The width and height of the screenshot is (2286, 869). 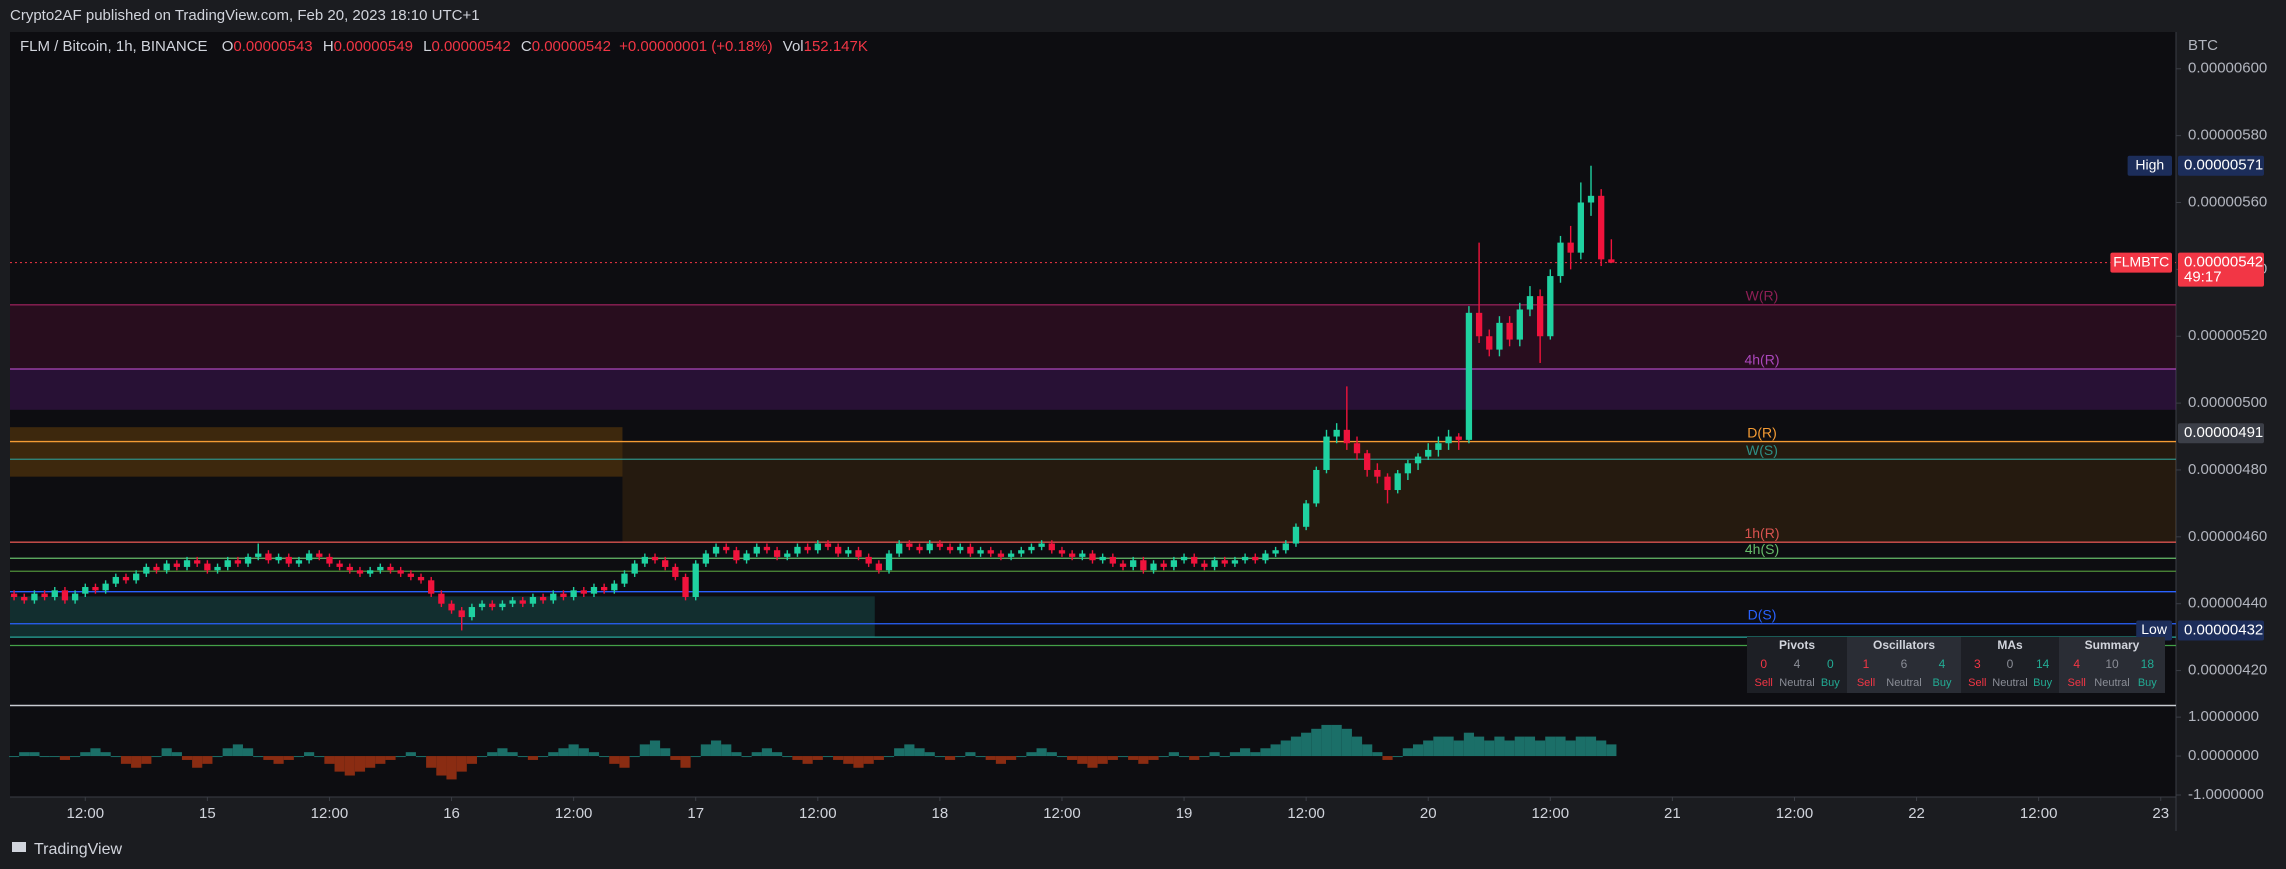 What do you see at coordinates (2010, 665) in the screenshot?
I see `table-cell-bg` at bounding box center [2010, 665].